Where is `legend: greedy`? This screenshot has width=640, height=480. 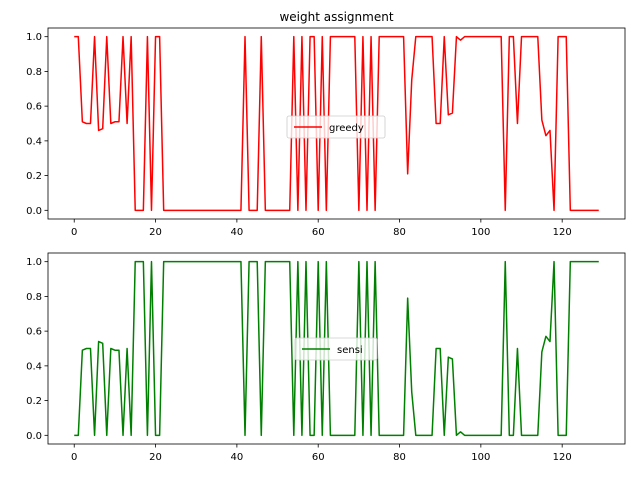
legend: greedy is located at coordinates (336, 127).